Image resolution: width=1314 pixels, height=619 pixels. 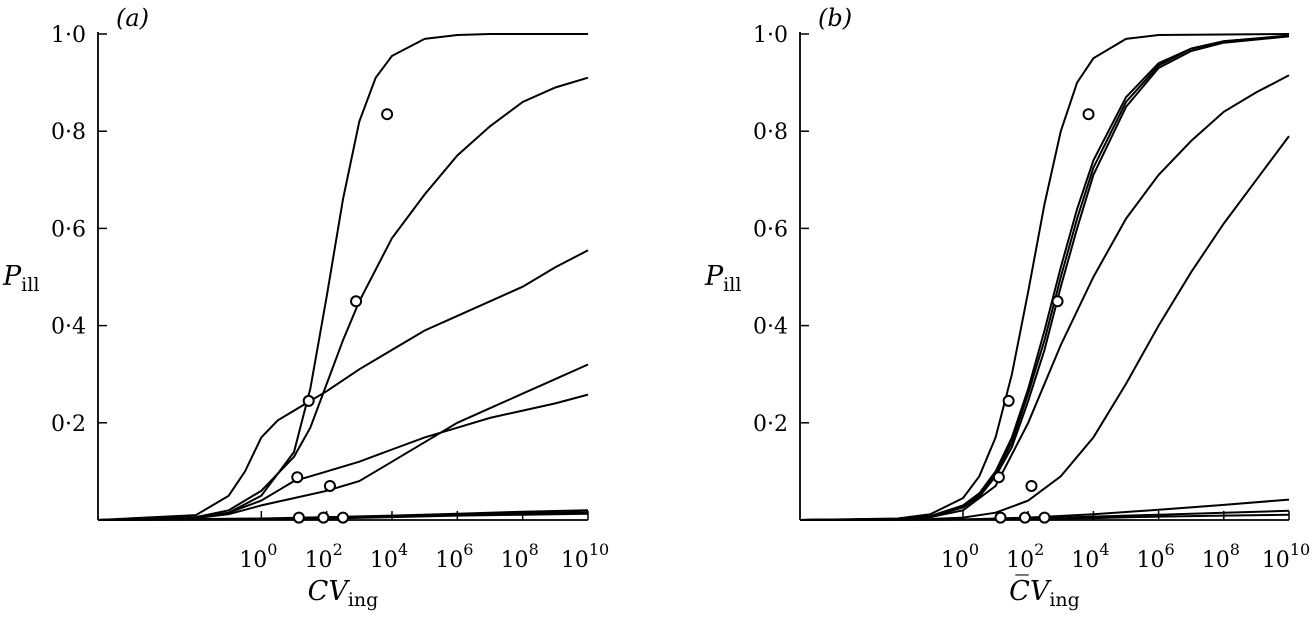 What do you see at coordinates (132, 18) in the screenshot?
I see `panel-label: (a)` at bounding box center [132, 18].